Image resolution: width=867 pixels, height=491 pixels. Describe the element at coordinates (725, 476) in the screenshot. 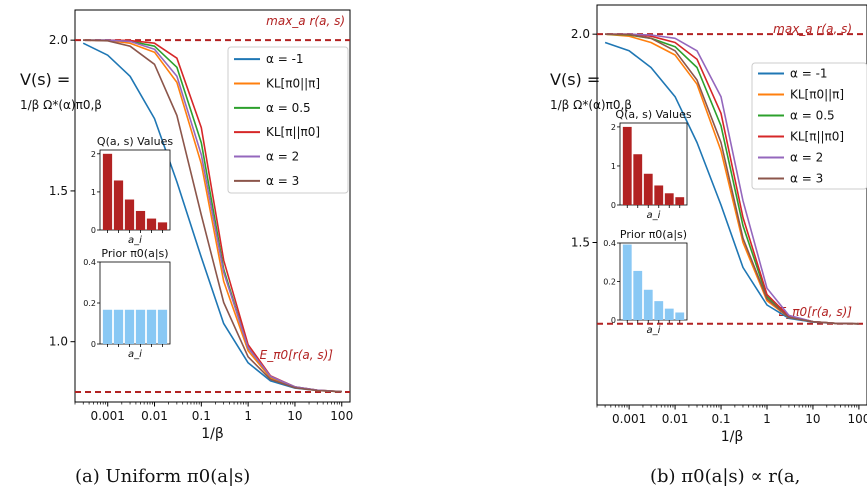

I see `caption-b: (b) π0(a|s) ∝ r(a,` at that location.